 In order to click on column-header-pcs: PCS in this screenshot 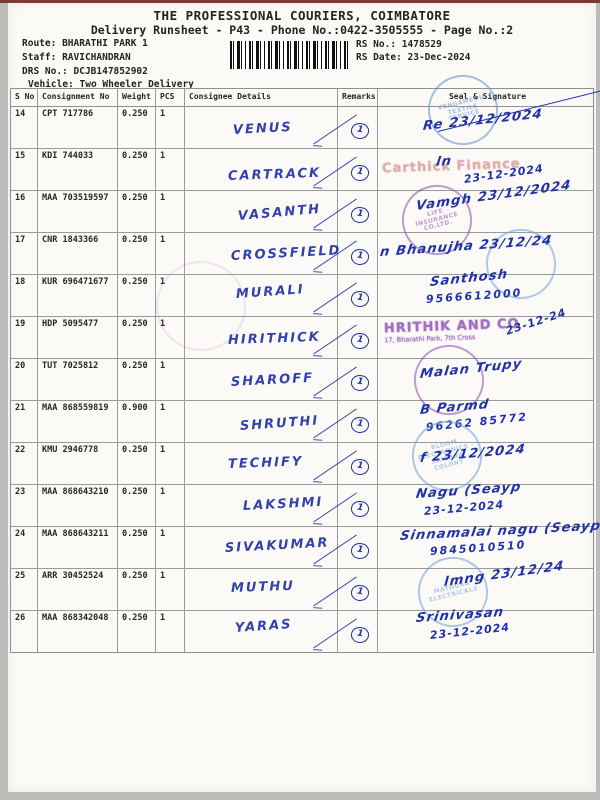, I will do `click(170, 97)`.